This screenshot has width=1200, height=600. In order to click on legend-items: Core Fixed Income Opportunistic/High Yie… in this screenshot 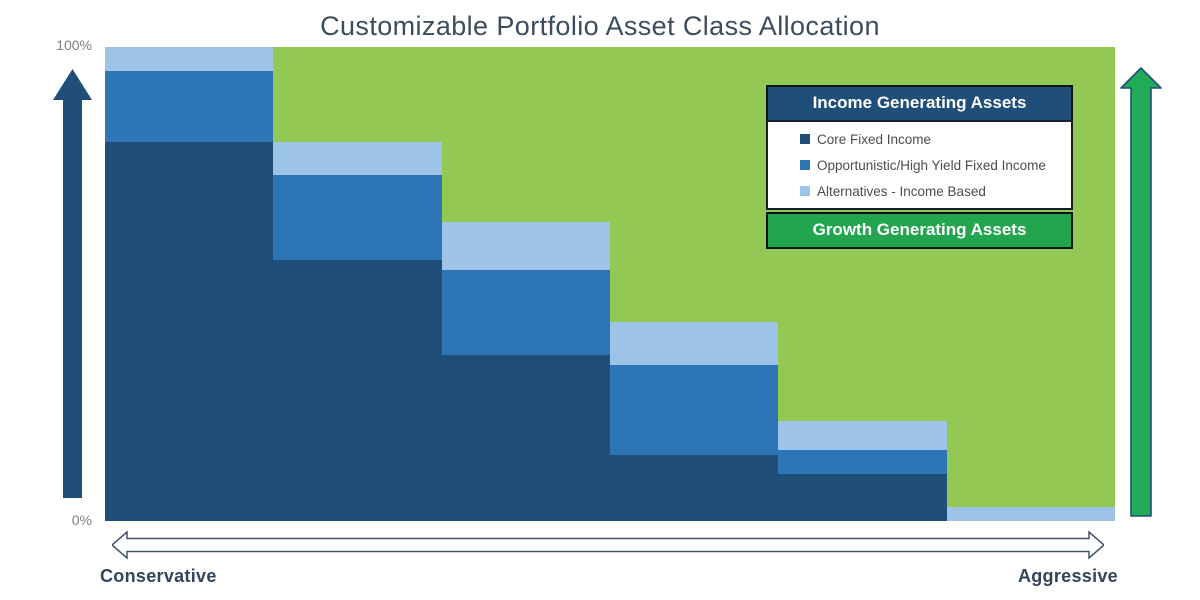, I will do `click(919, 165)`.